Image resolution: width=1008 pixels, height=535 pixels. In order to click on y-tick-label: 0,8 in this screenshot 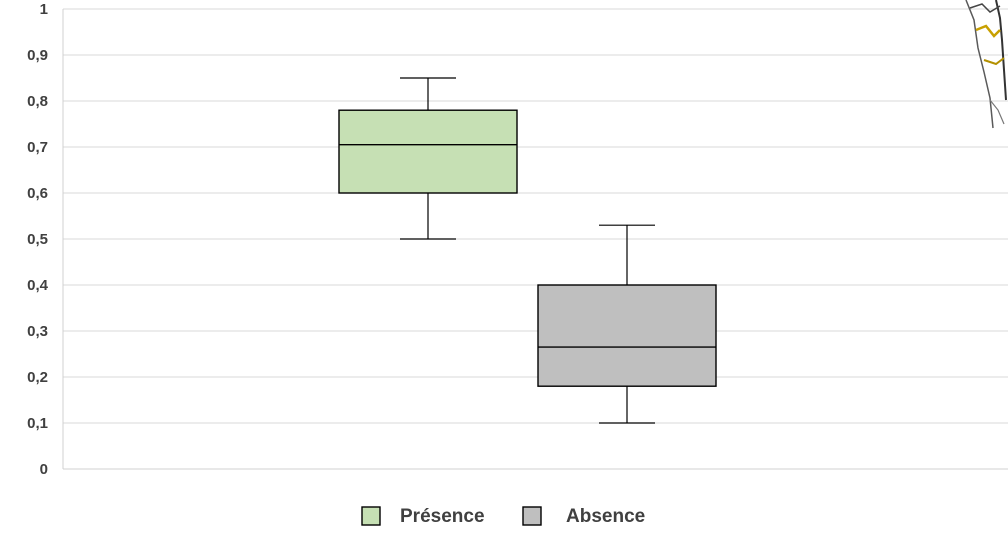, I will do `click(37, 101)`.